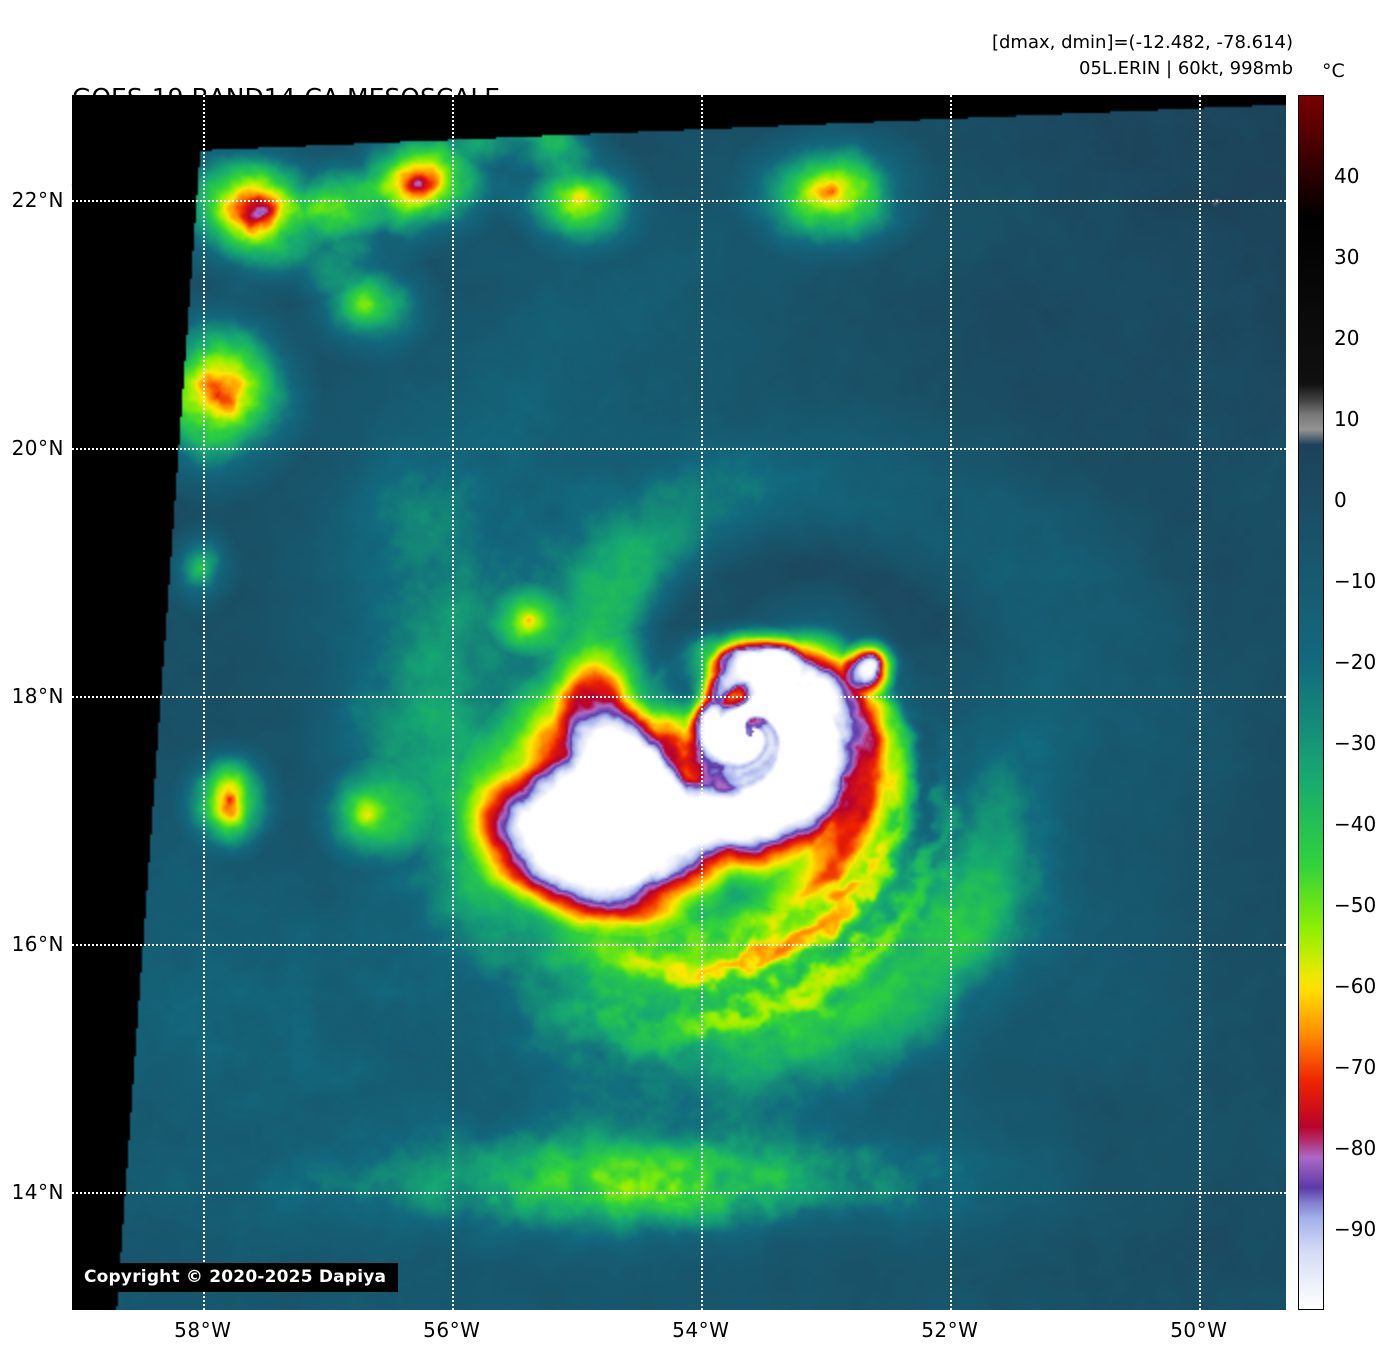  Describe the element at coordinates (1355, 662) in the screenshot. I see `colorbar-tick: −20` at that location.